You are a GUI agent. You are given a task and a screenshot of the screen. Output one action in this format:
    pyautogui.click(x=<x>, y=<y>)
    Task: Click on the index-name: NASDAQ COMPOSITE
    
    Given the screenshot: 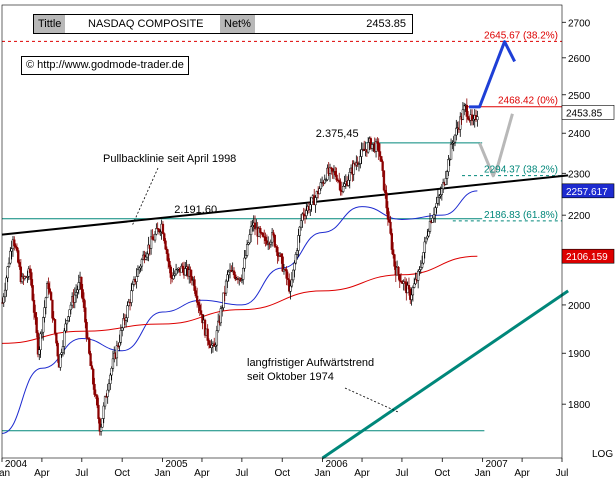 What is the action you would take?
    pyautogui.click(x=146, y=24)
    